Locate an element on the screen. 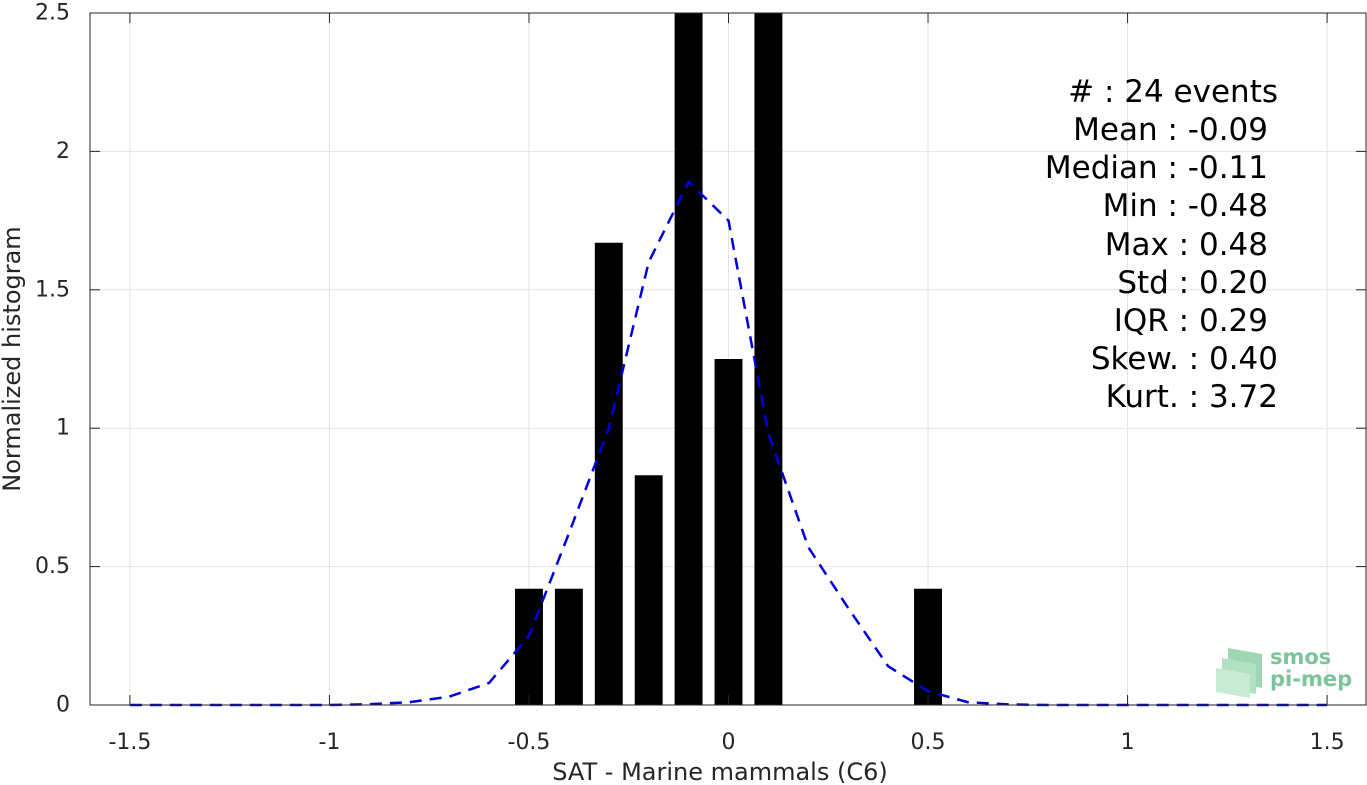 This screenshot has height=785, width=1367. x-tick-label-5: 1 is located at coordinates (1128, 742).